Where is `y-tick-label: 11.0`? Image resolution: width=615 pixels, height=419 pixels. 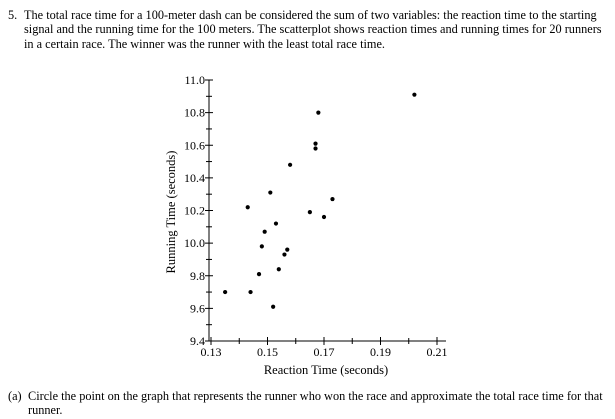
y-tick-label: 11.0 is located at coordinates (194, 80).